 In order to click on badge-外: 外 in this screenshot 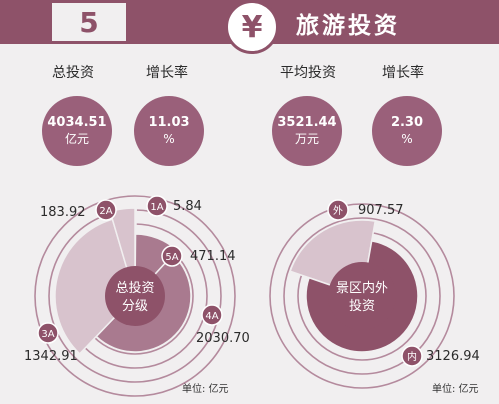, I will do `click(338, 210)`.